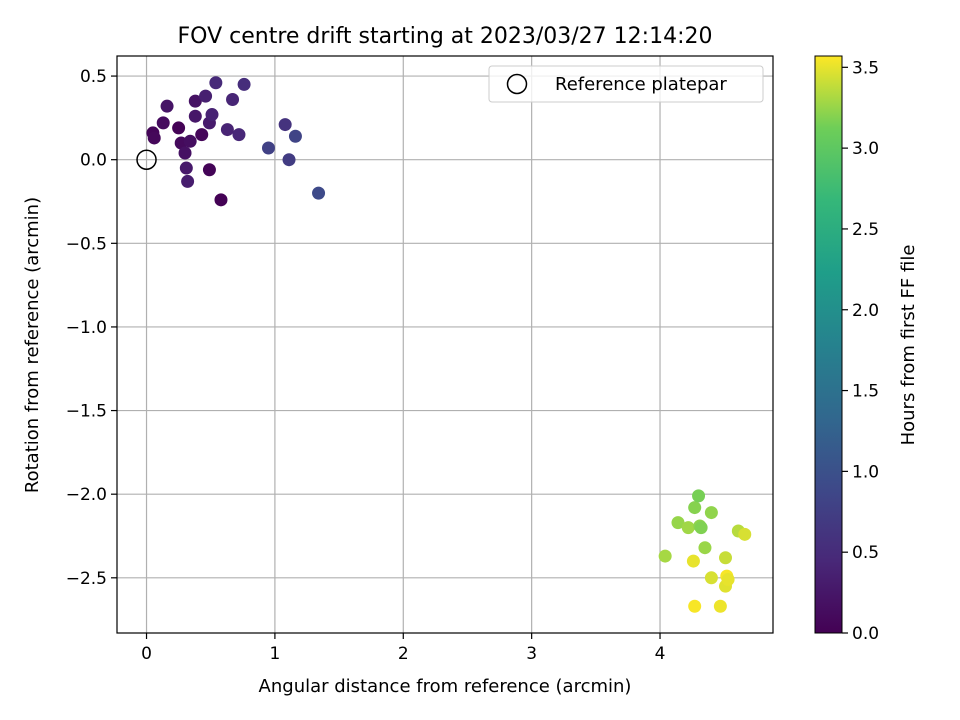 This screenshot has height=720, width=960. Describe the element at coordinates (146, 654) in the screenshot. I see `x-tick-label: 0` at that location.